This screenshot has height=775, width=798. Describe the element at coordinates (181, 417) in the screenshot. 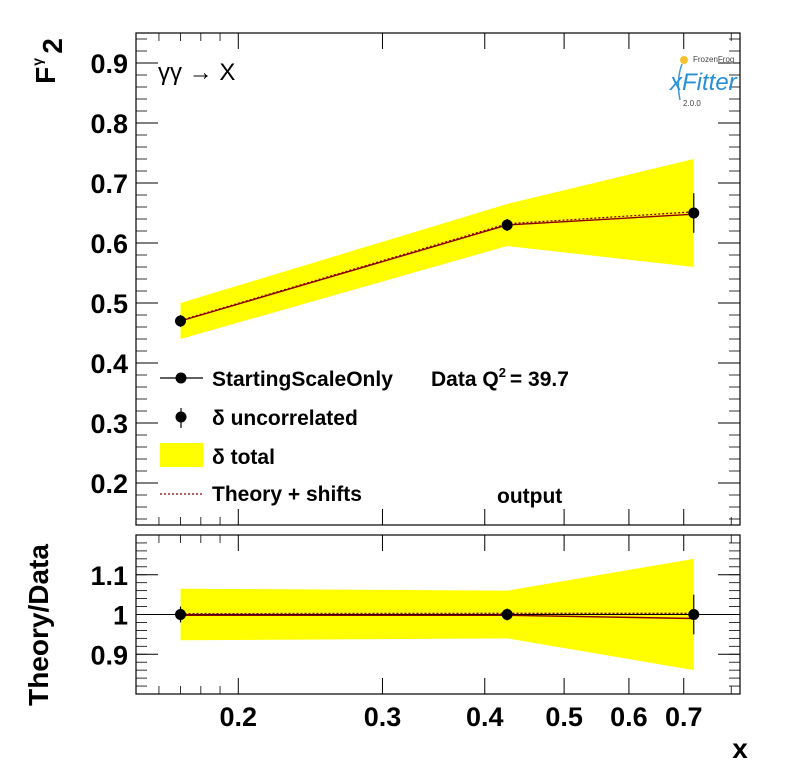

I see `legend-uncorrelated-marker-symbol` at that location.